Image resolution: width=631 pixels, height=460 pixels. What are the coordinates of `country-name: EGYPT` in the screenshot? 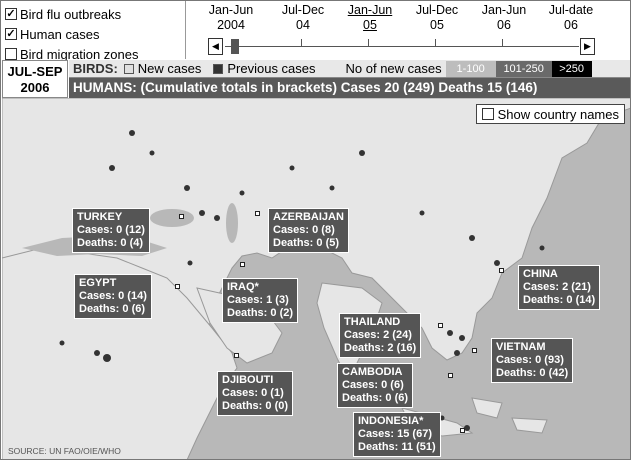 It's located at (98, 283).